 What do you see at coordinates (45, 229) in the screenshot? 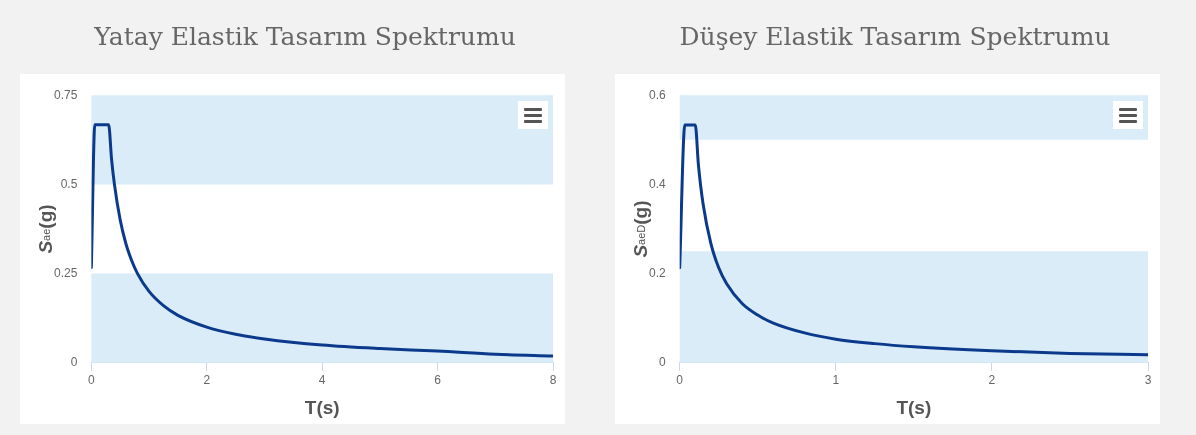
I see `y-axis-title: Sae(g)` at bounding box center [45, 229].